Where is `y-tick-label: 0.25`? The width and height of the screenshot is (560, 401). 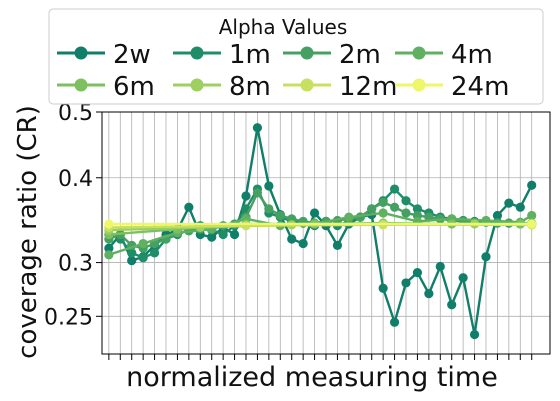
y-tick-label: 0.25 is located at coordinates (68, 317).